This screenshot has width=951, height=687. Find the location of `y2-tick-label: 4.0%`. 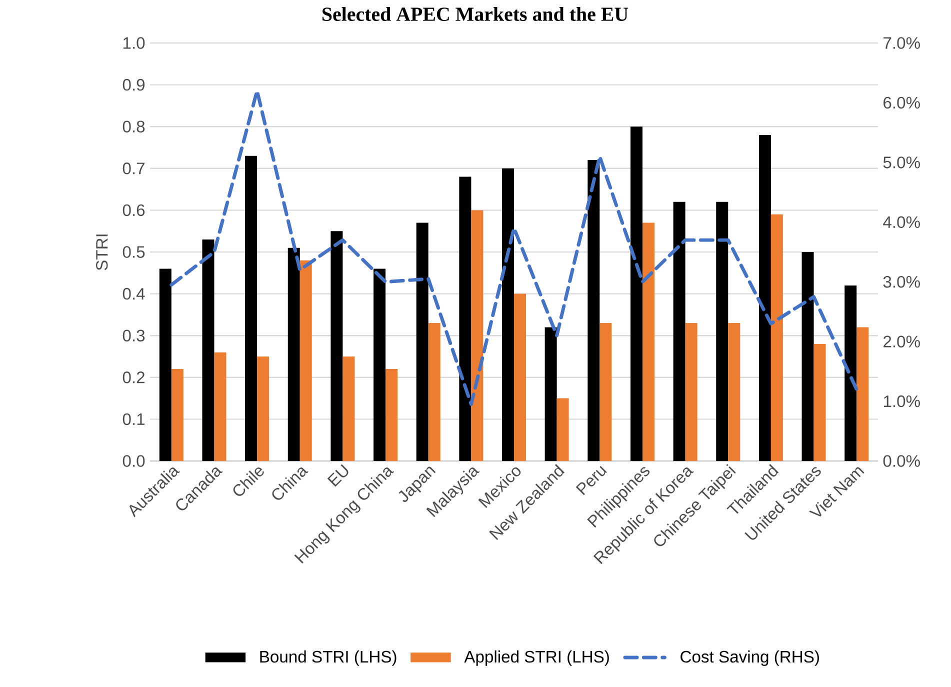

y2-tick-label: 4.0% is located at coordinates (901, 222).